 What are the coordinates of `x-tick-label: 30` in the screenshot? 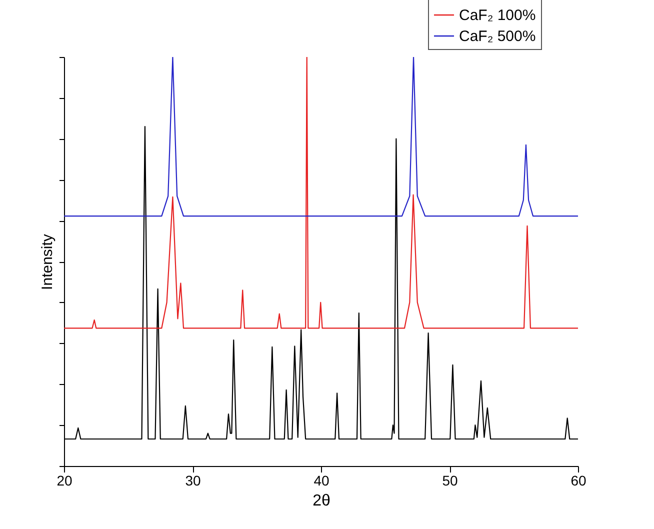 It's located at (193, 480).